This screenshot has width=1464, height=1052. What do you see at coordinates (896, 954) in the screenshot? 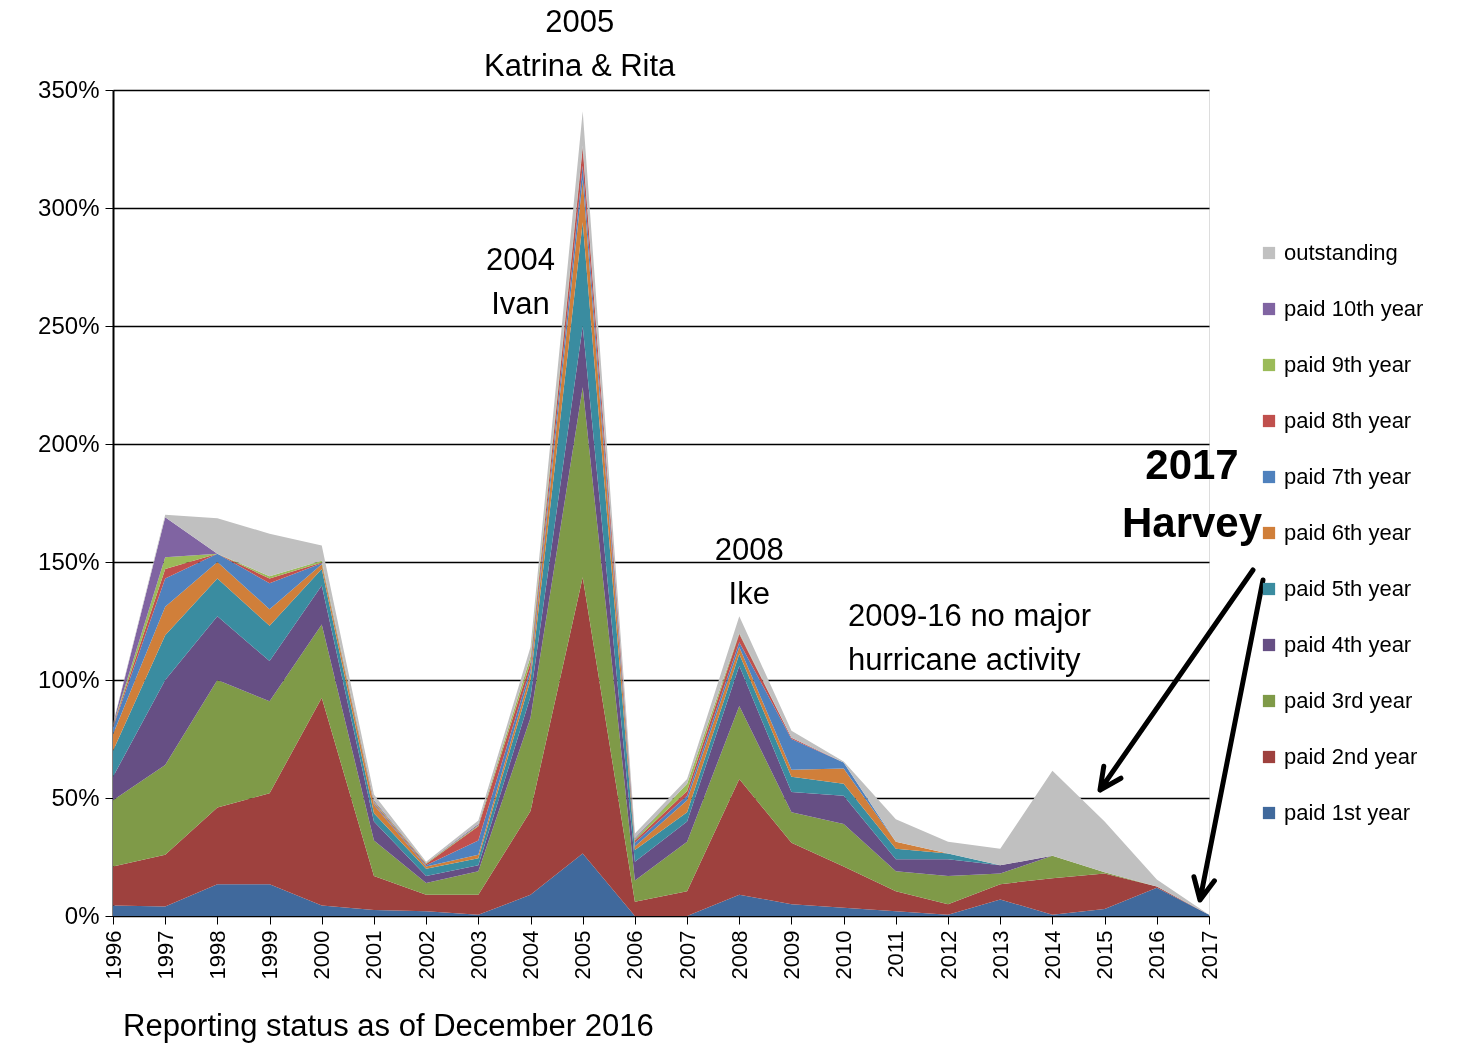
I see `x-tick-label: 2011` at bounding box center [896, 954].